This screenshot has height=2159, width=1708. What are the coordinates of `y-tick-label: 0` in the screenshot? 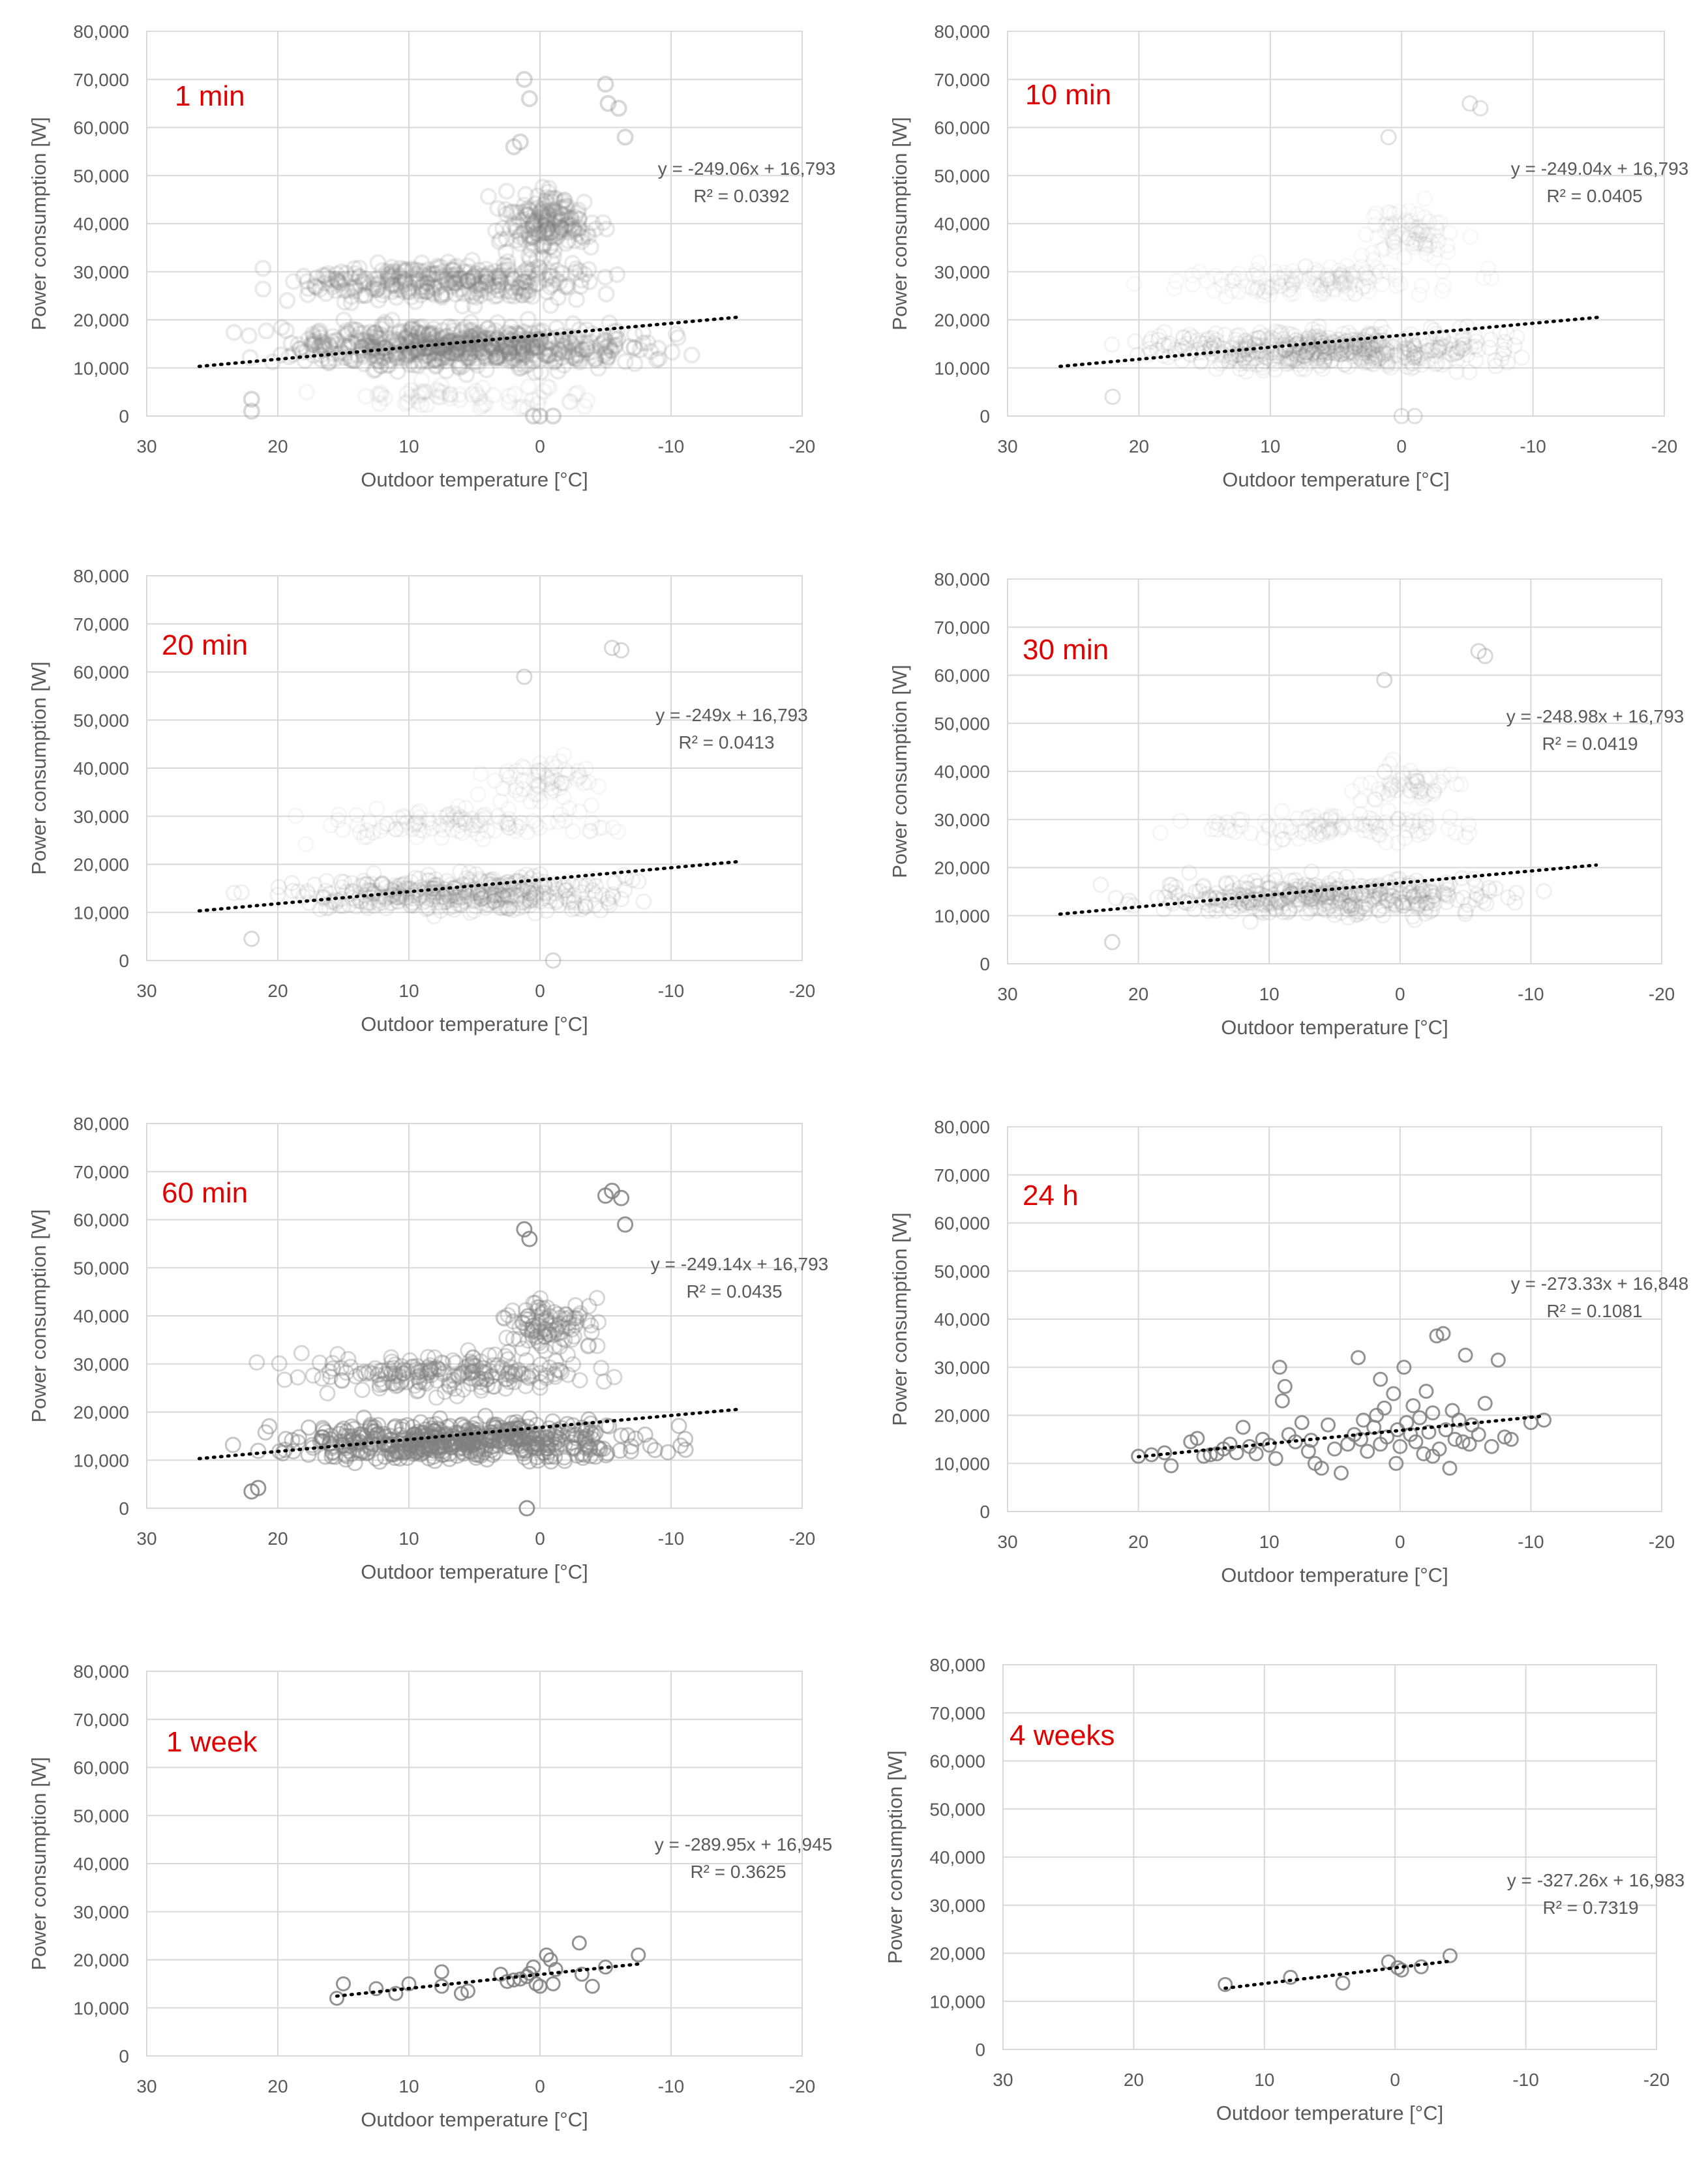 It's located at (124, 1508).